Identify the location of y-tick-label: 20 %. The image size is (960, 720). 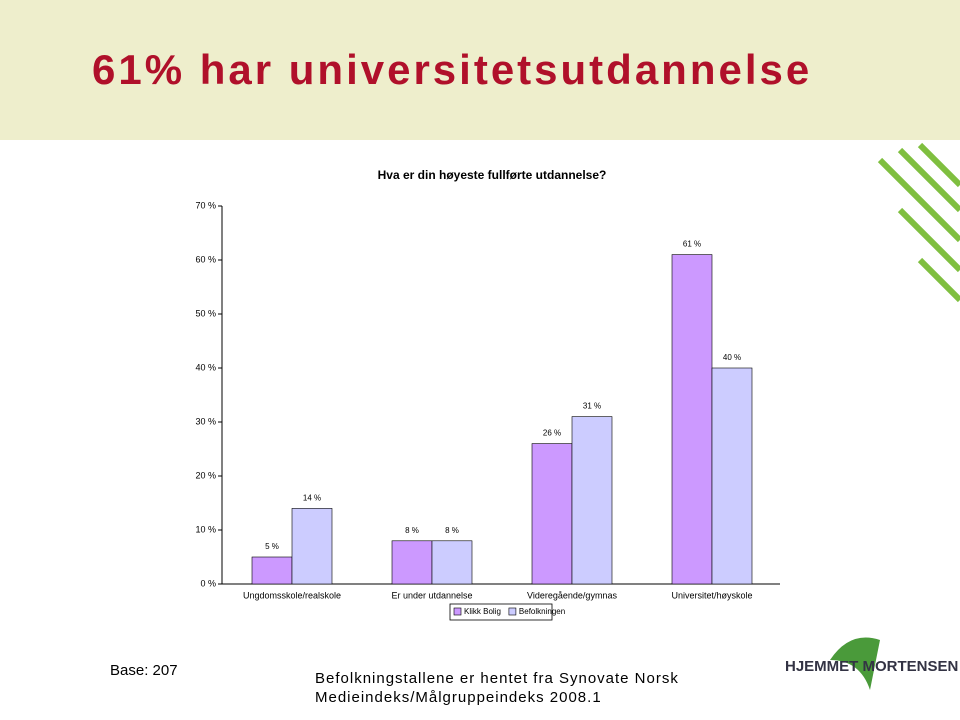
(205, 475).